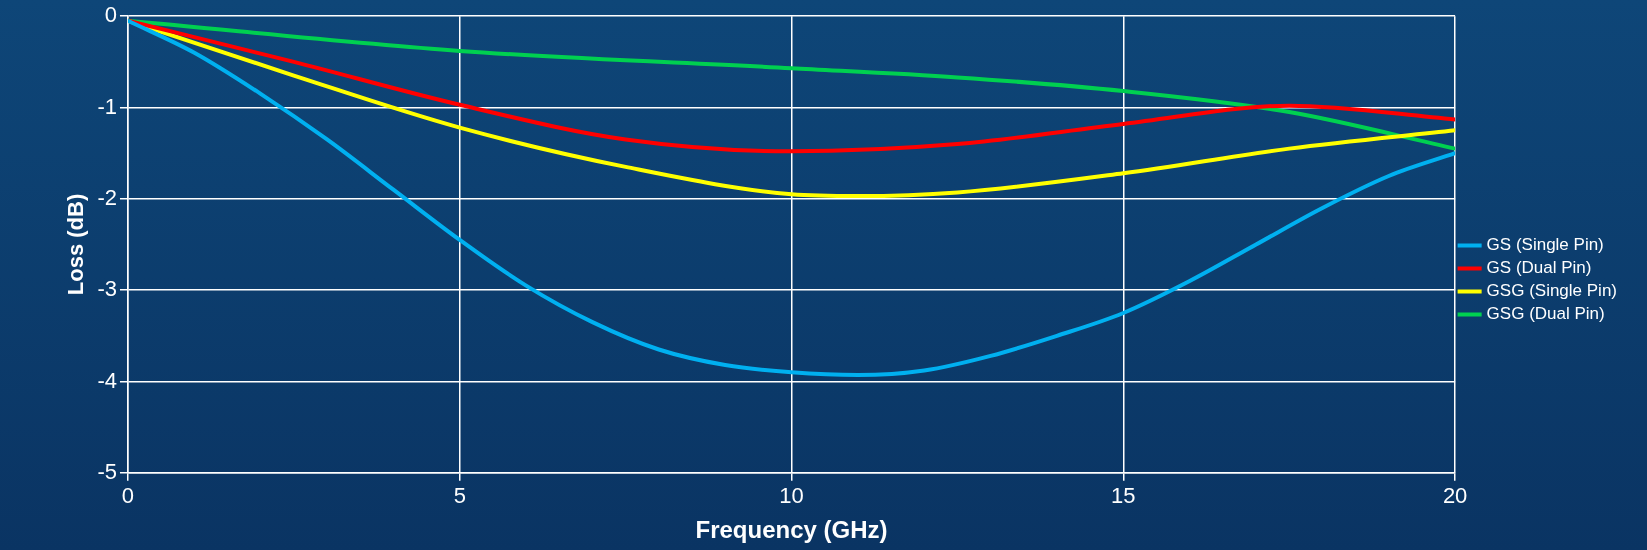 This screenshot has height=550, width=1647. I want to click on x-tick-label: 5, so click(459, 496).